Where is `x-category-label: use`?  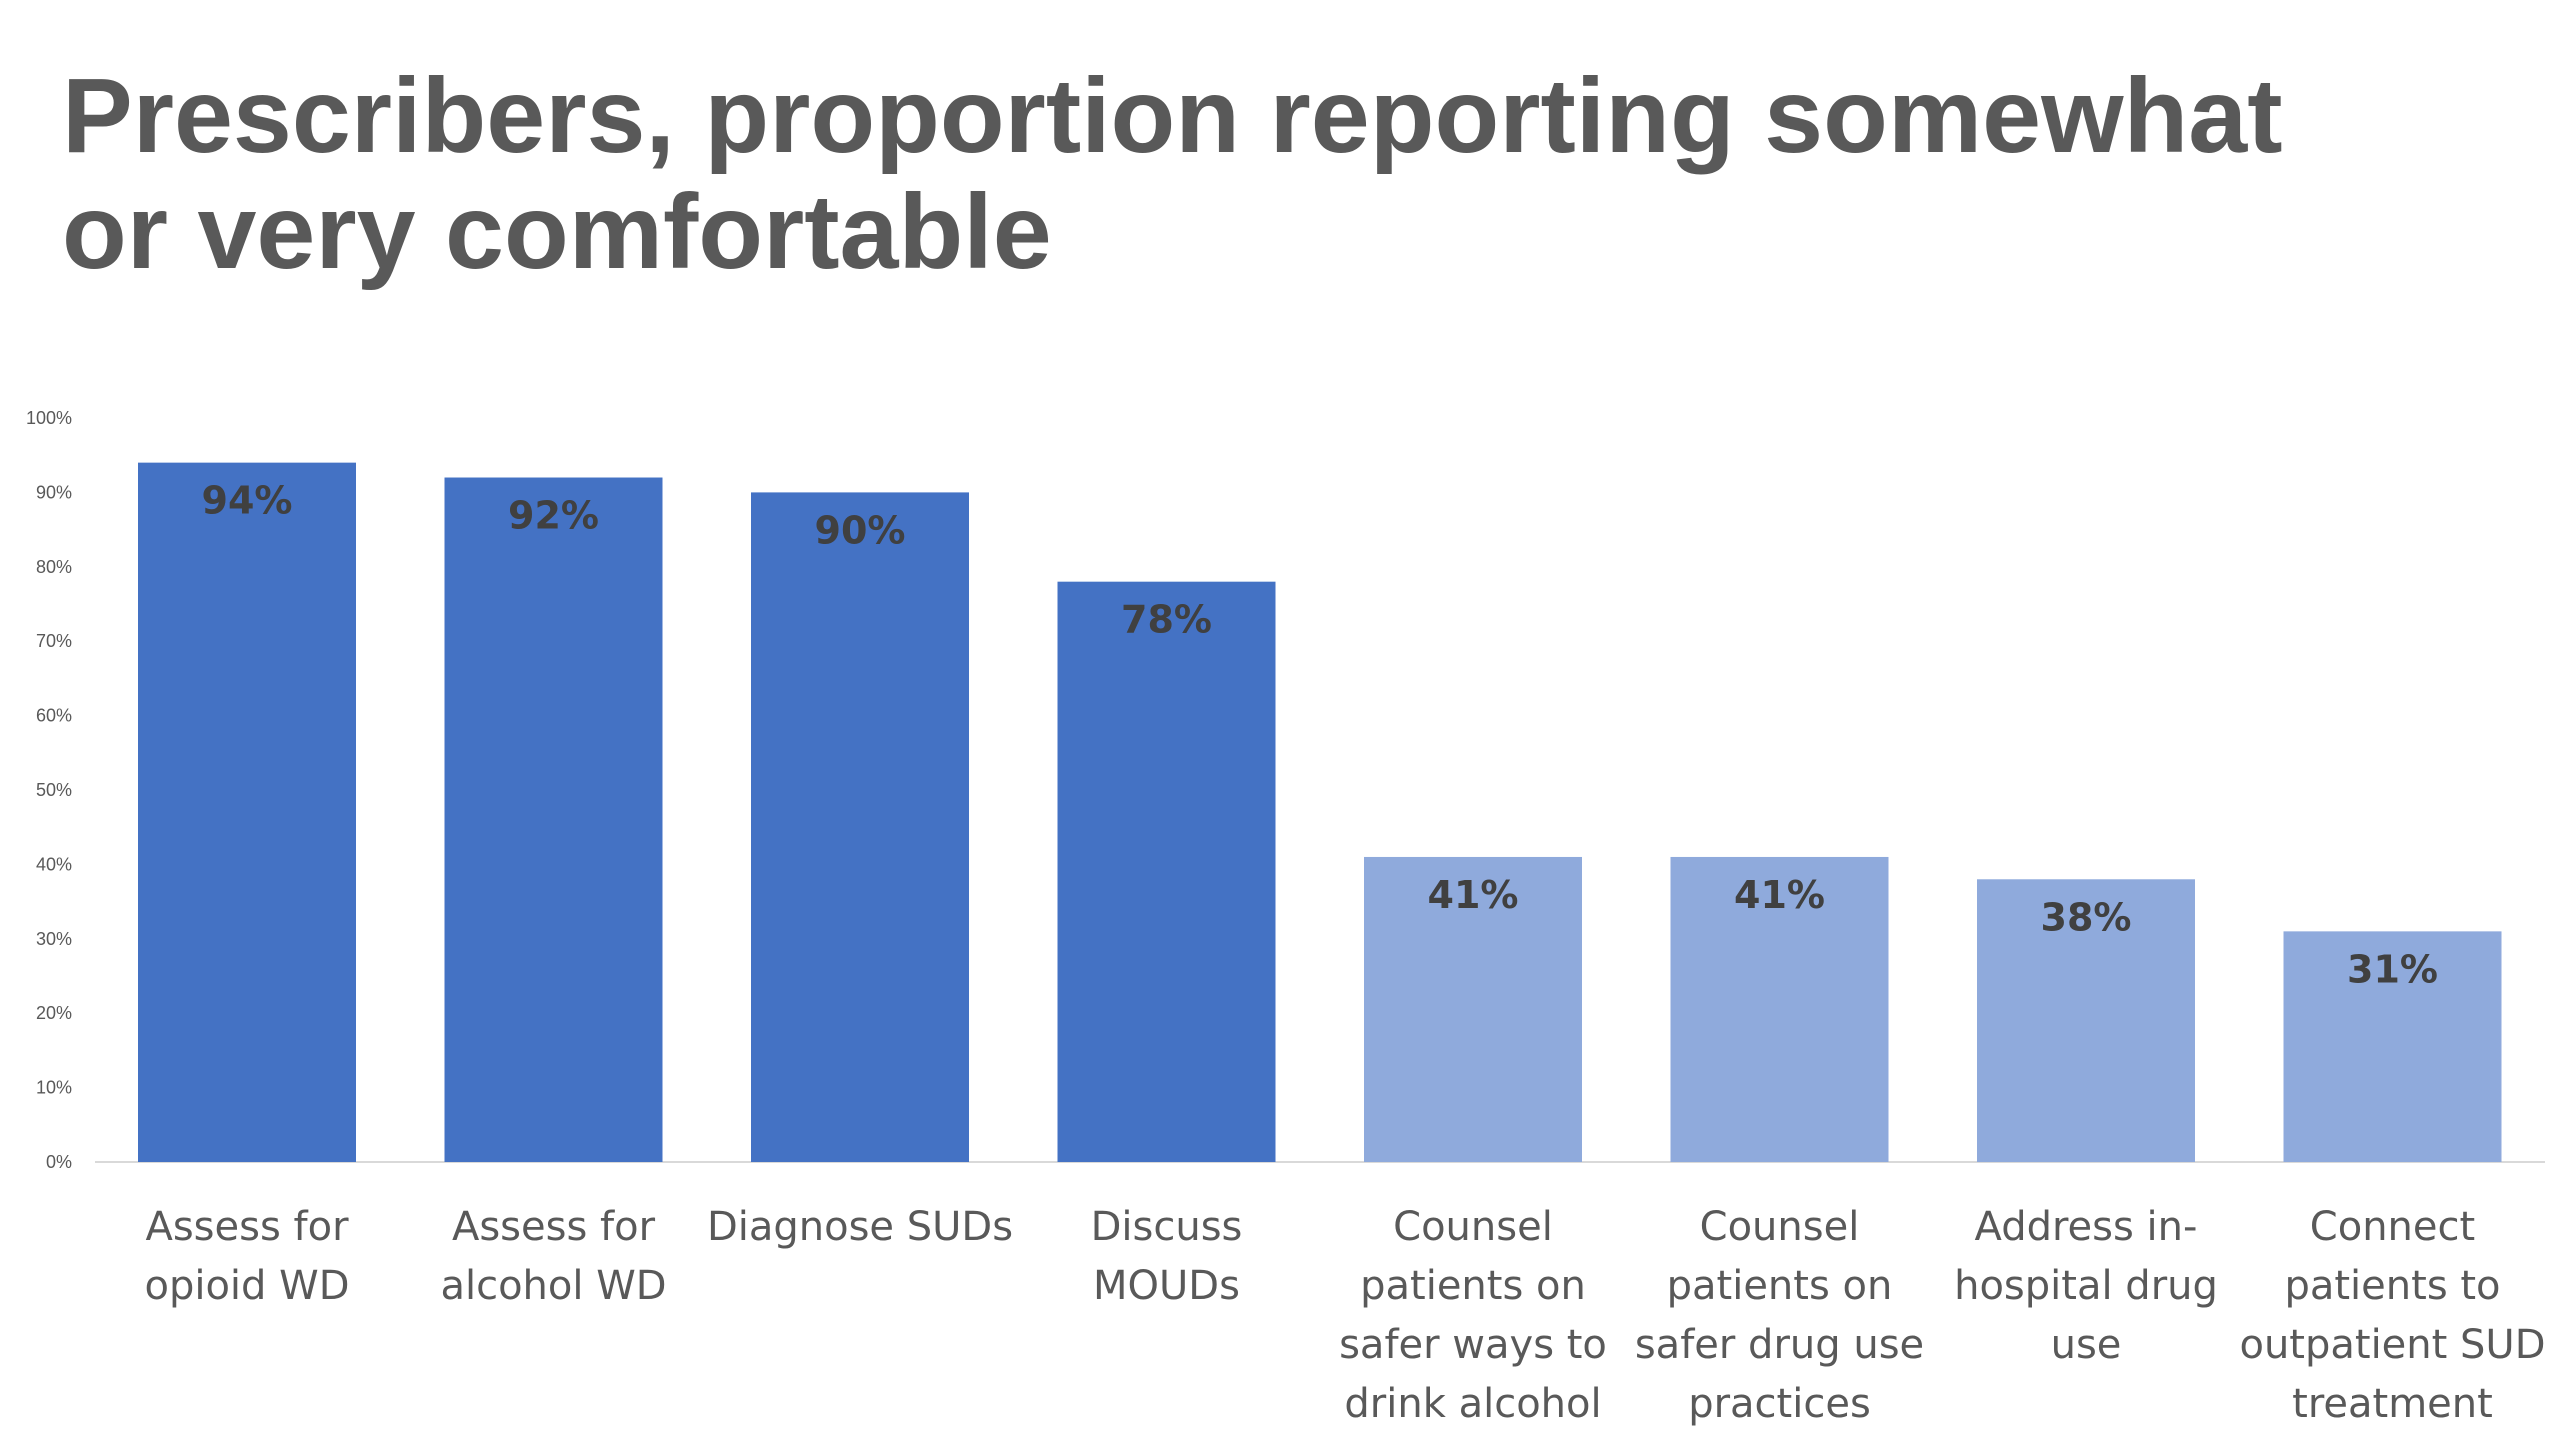 x-category-label: use is located at coordinates (2086, 1345).